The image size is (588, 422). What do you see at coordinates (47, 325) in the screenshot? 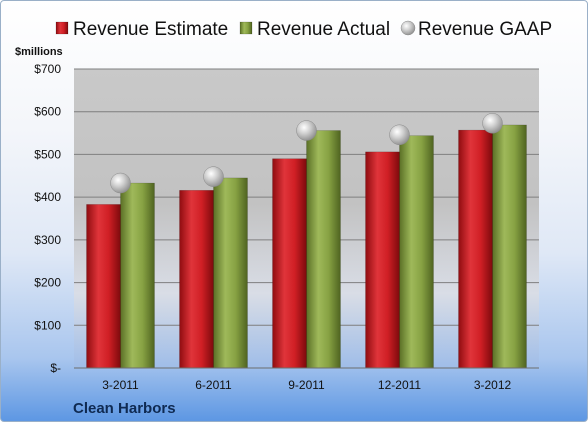
I see `y-tick-label: $100` at bounding box center [47, 325].